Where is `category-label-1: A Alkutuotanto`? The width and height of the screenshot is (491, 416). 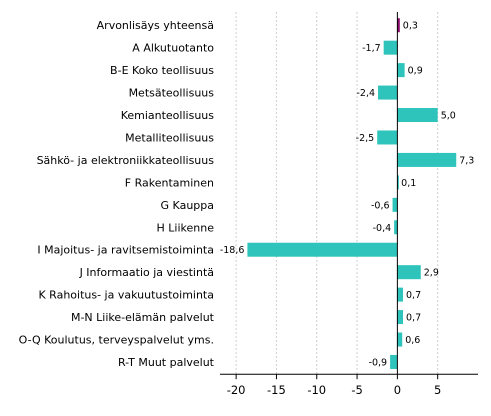
category-label-1: A Alkutuotanto is located at coordinates (173, 48).